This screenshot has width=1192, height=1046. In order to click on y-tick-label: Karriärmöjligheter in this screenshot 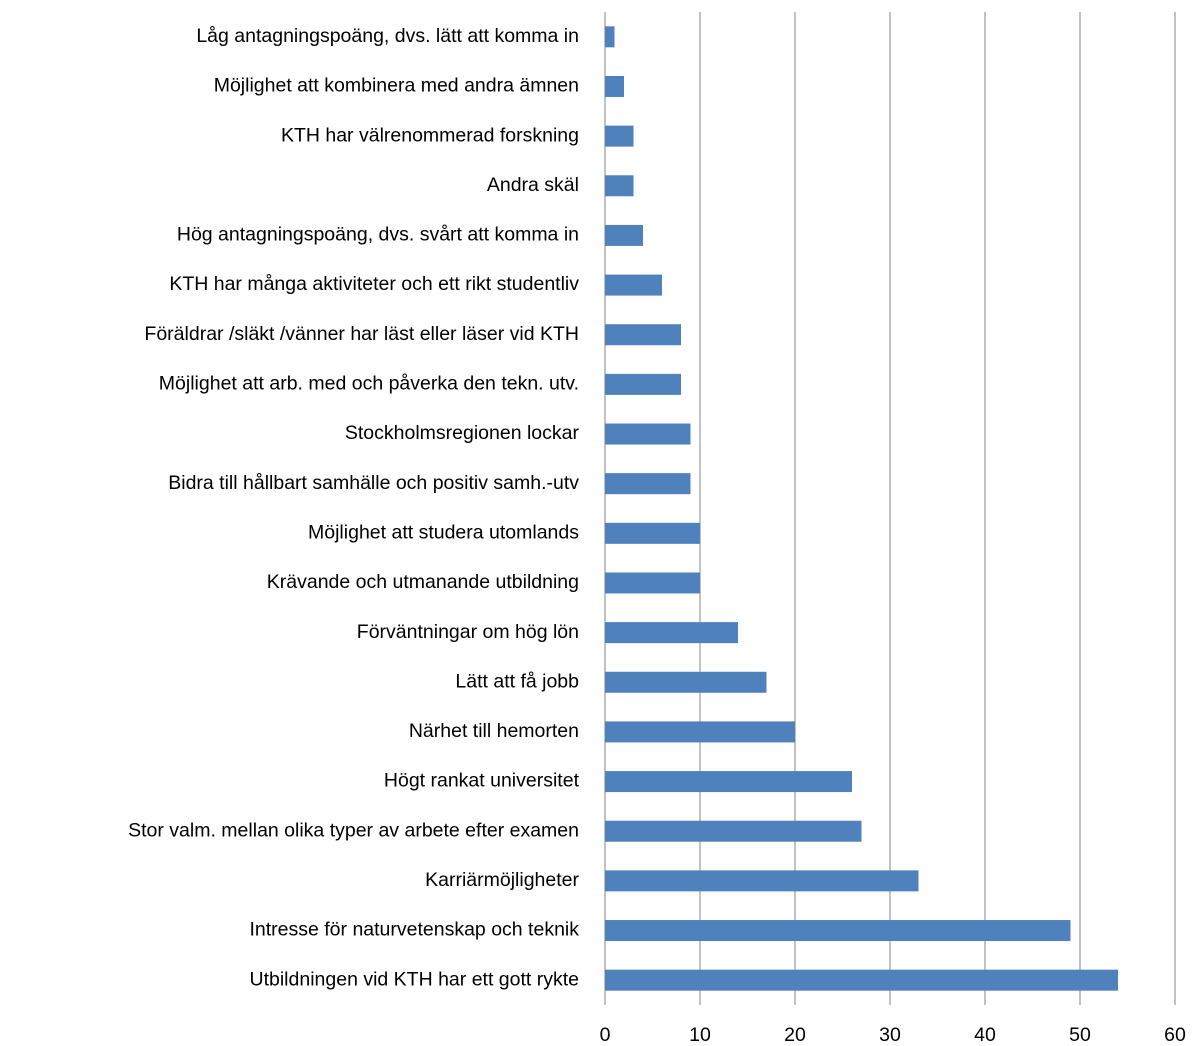, I will do `click(502, 880)`.